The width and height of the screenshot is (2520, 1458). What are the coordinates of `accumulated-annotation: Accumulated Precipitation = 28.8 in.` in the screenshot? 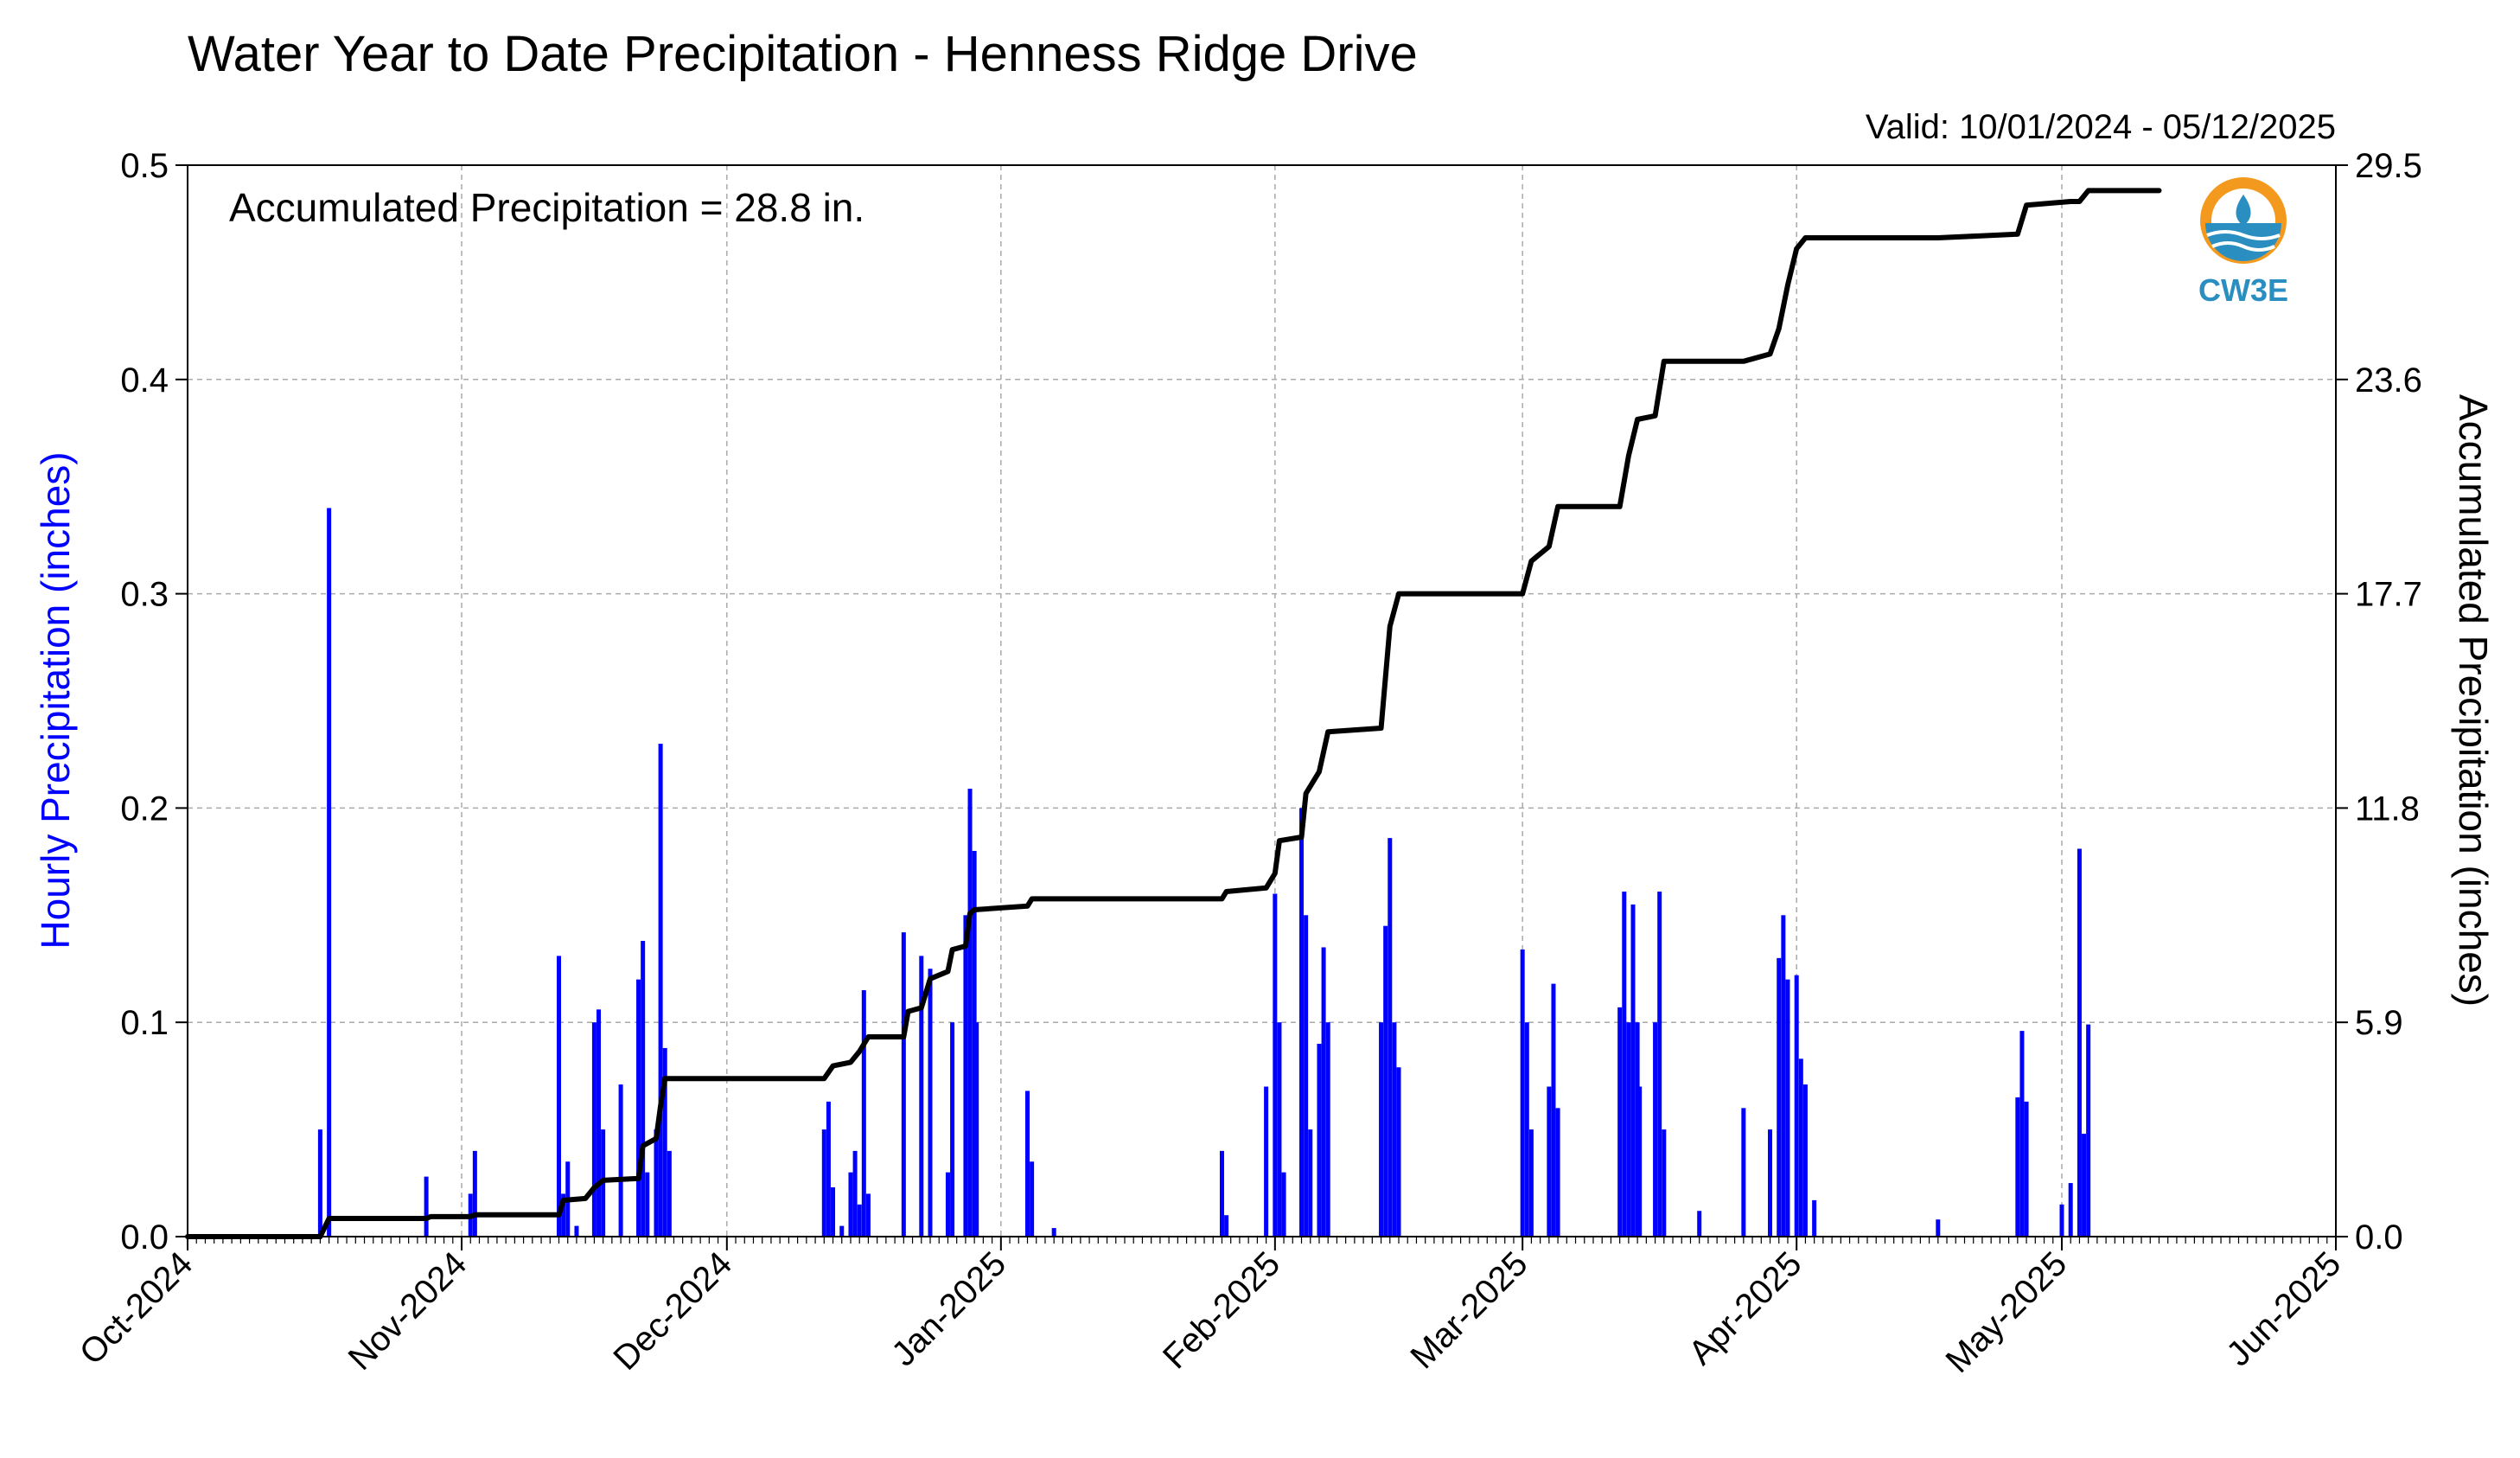 It's located at (546, 207).